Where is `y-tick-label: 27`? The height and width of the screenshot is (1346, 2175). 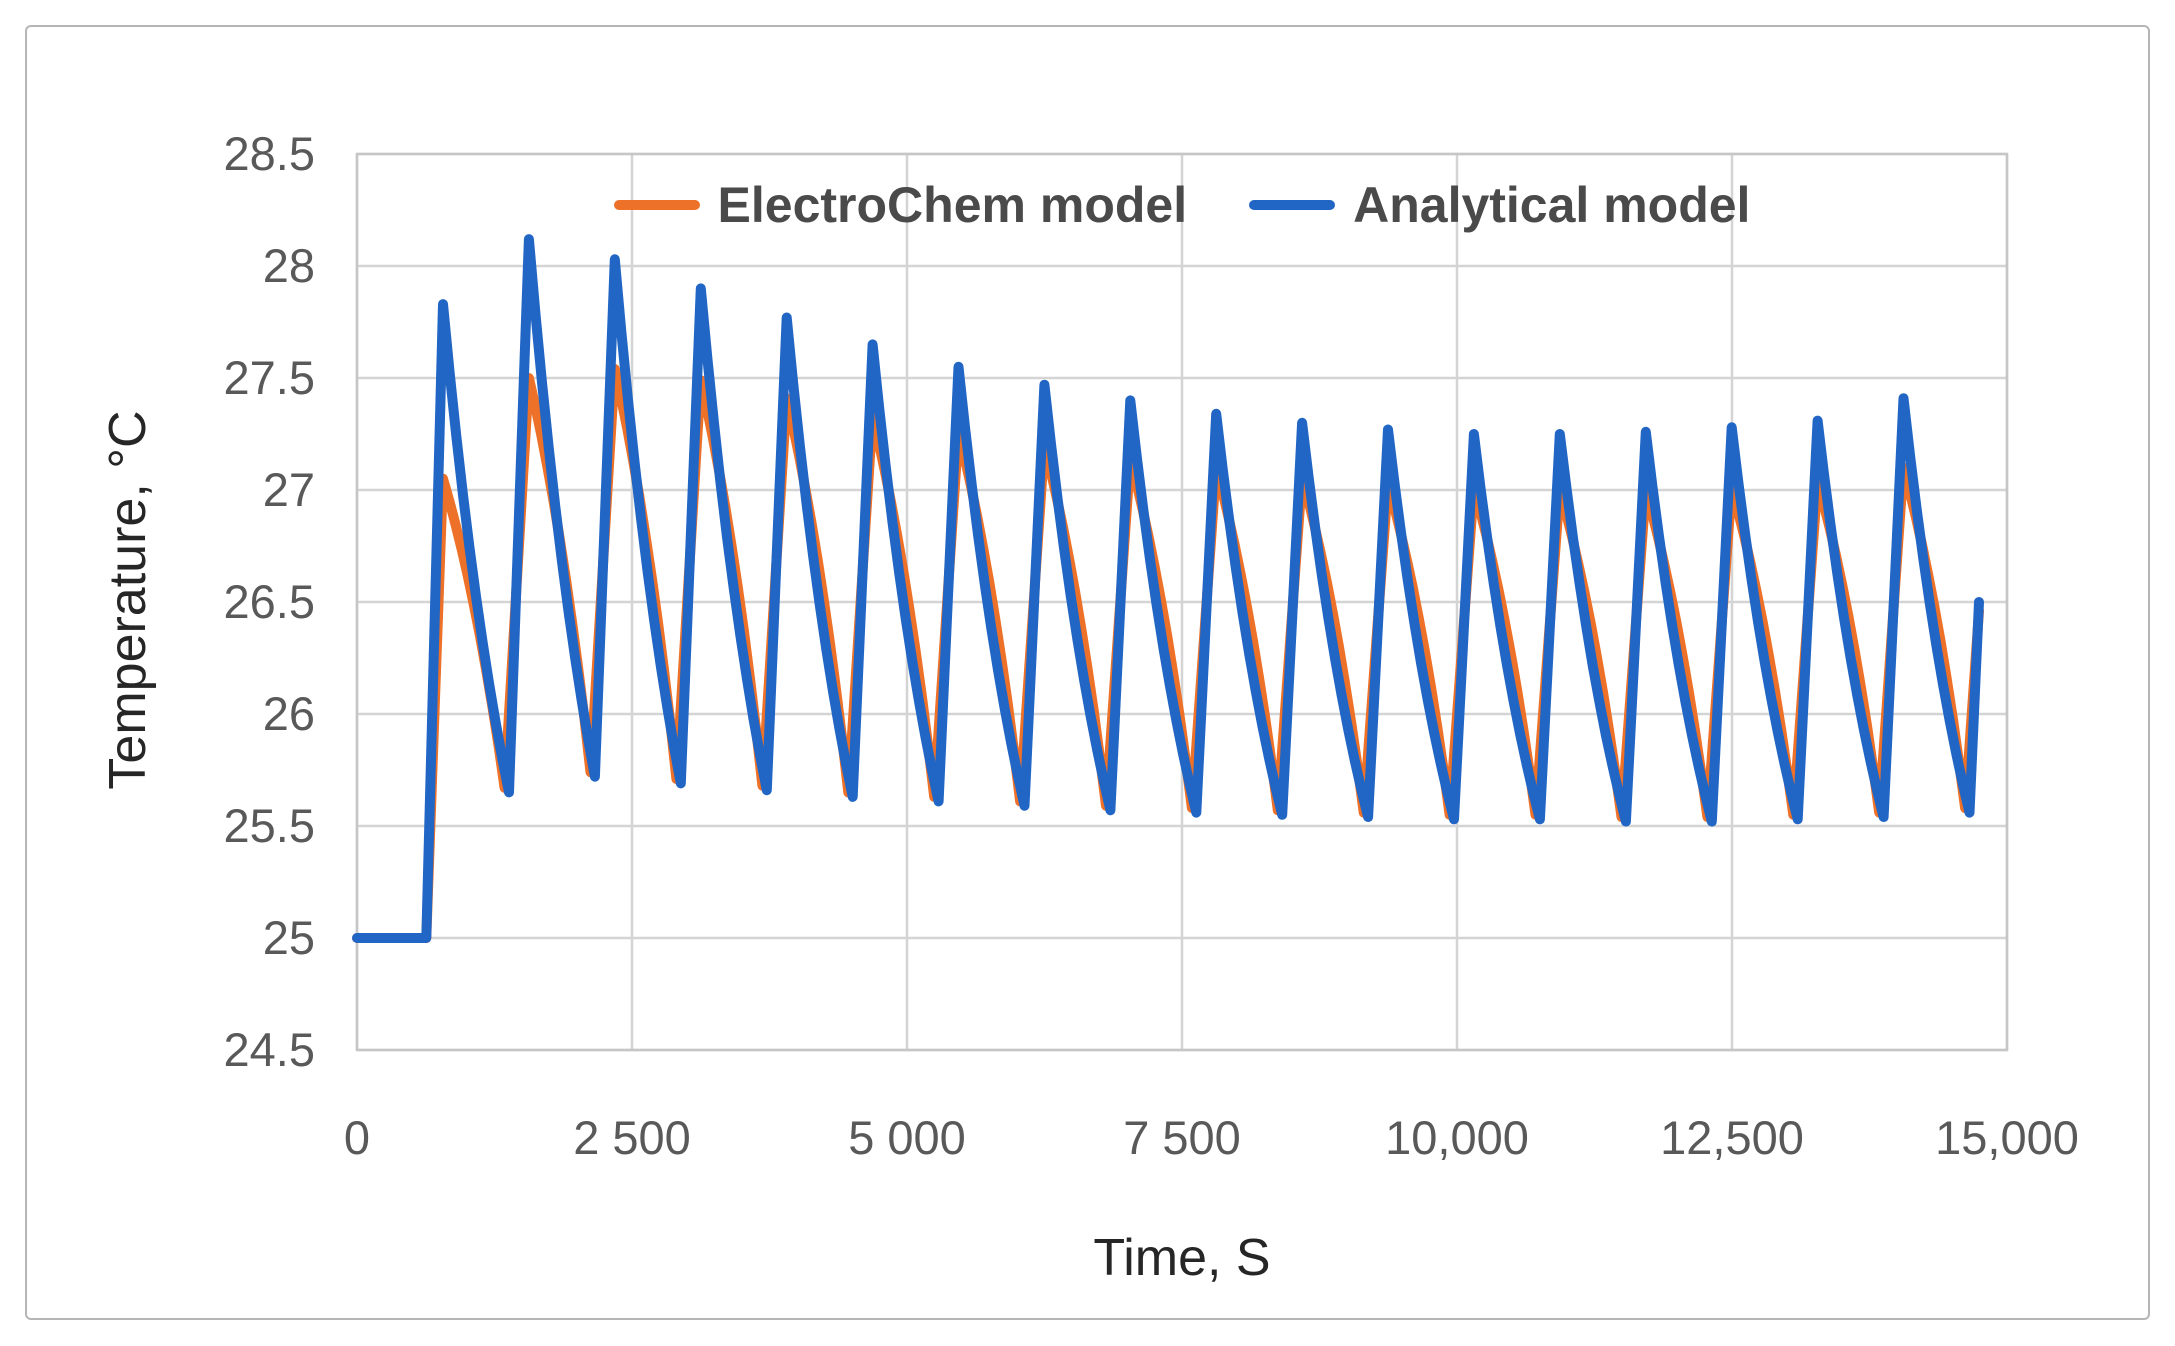 y-tick-label: 27 is located at coordinates (288, 489).